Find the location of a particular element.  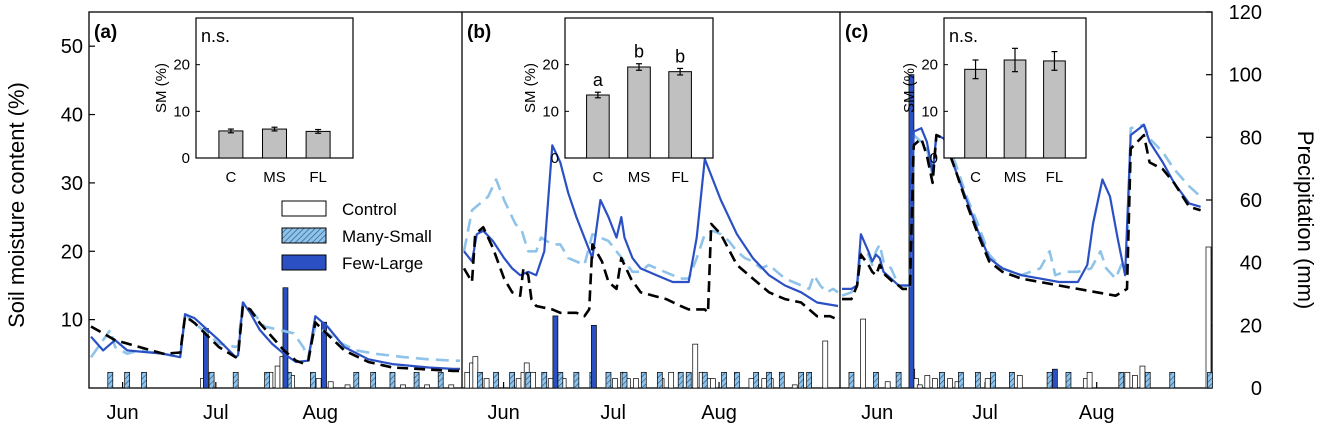

panel-label: (c) is located at coordinates (856, 32).